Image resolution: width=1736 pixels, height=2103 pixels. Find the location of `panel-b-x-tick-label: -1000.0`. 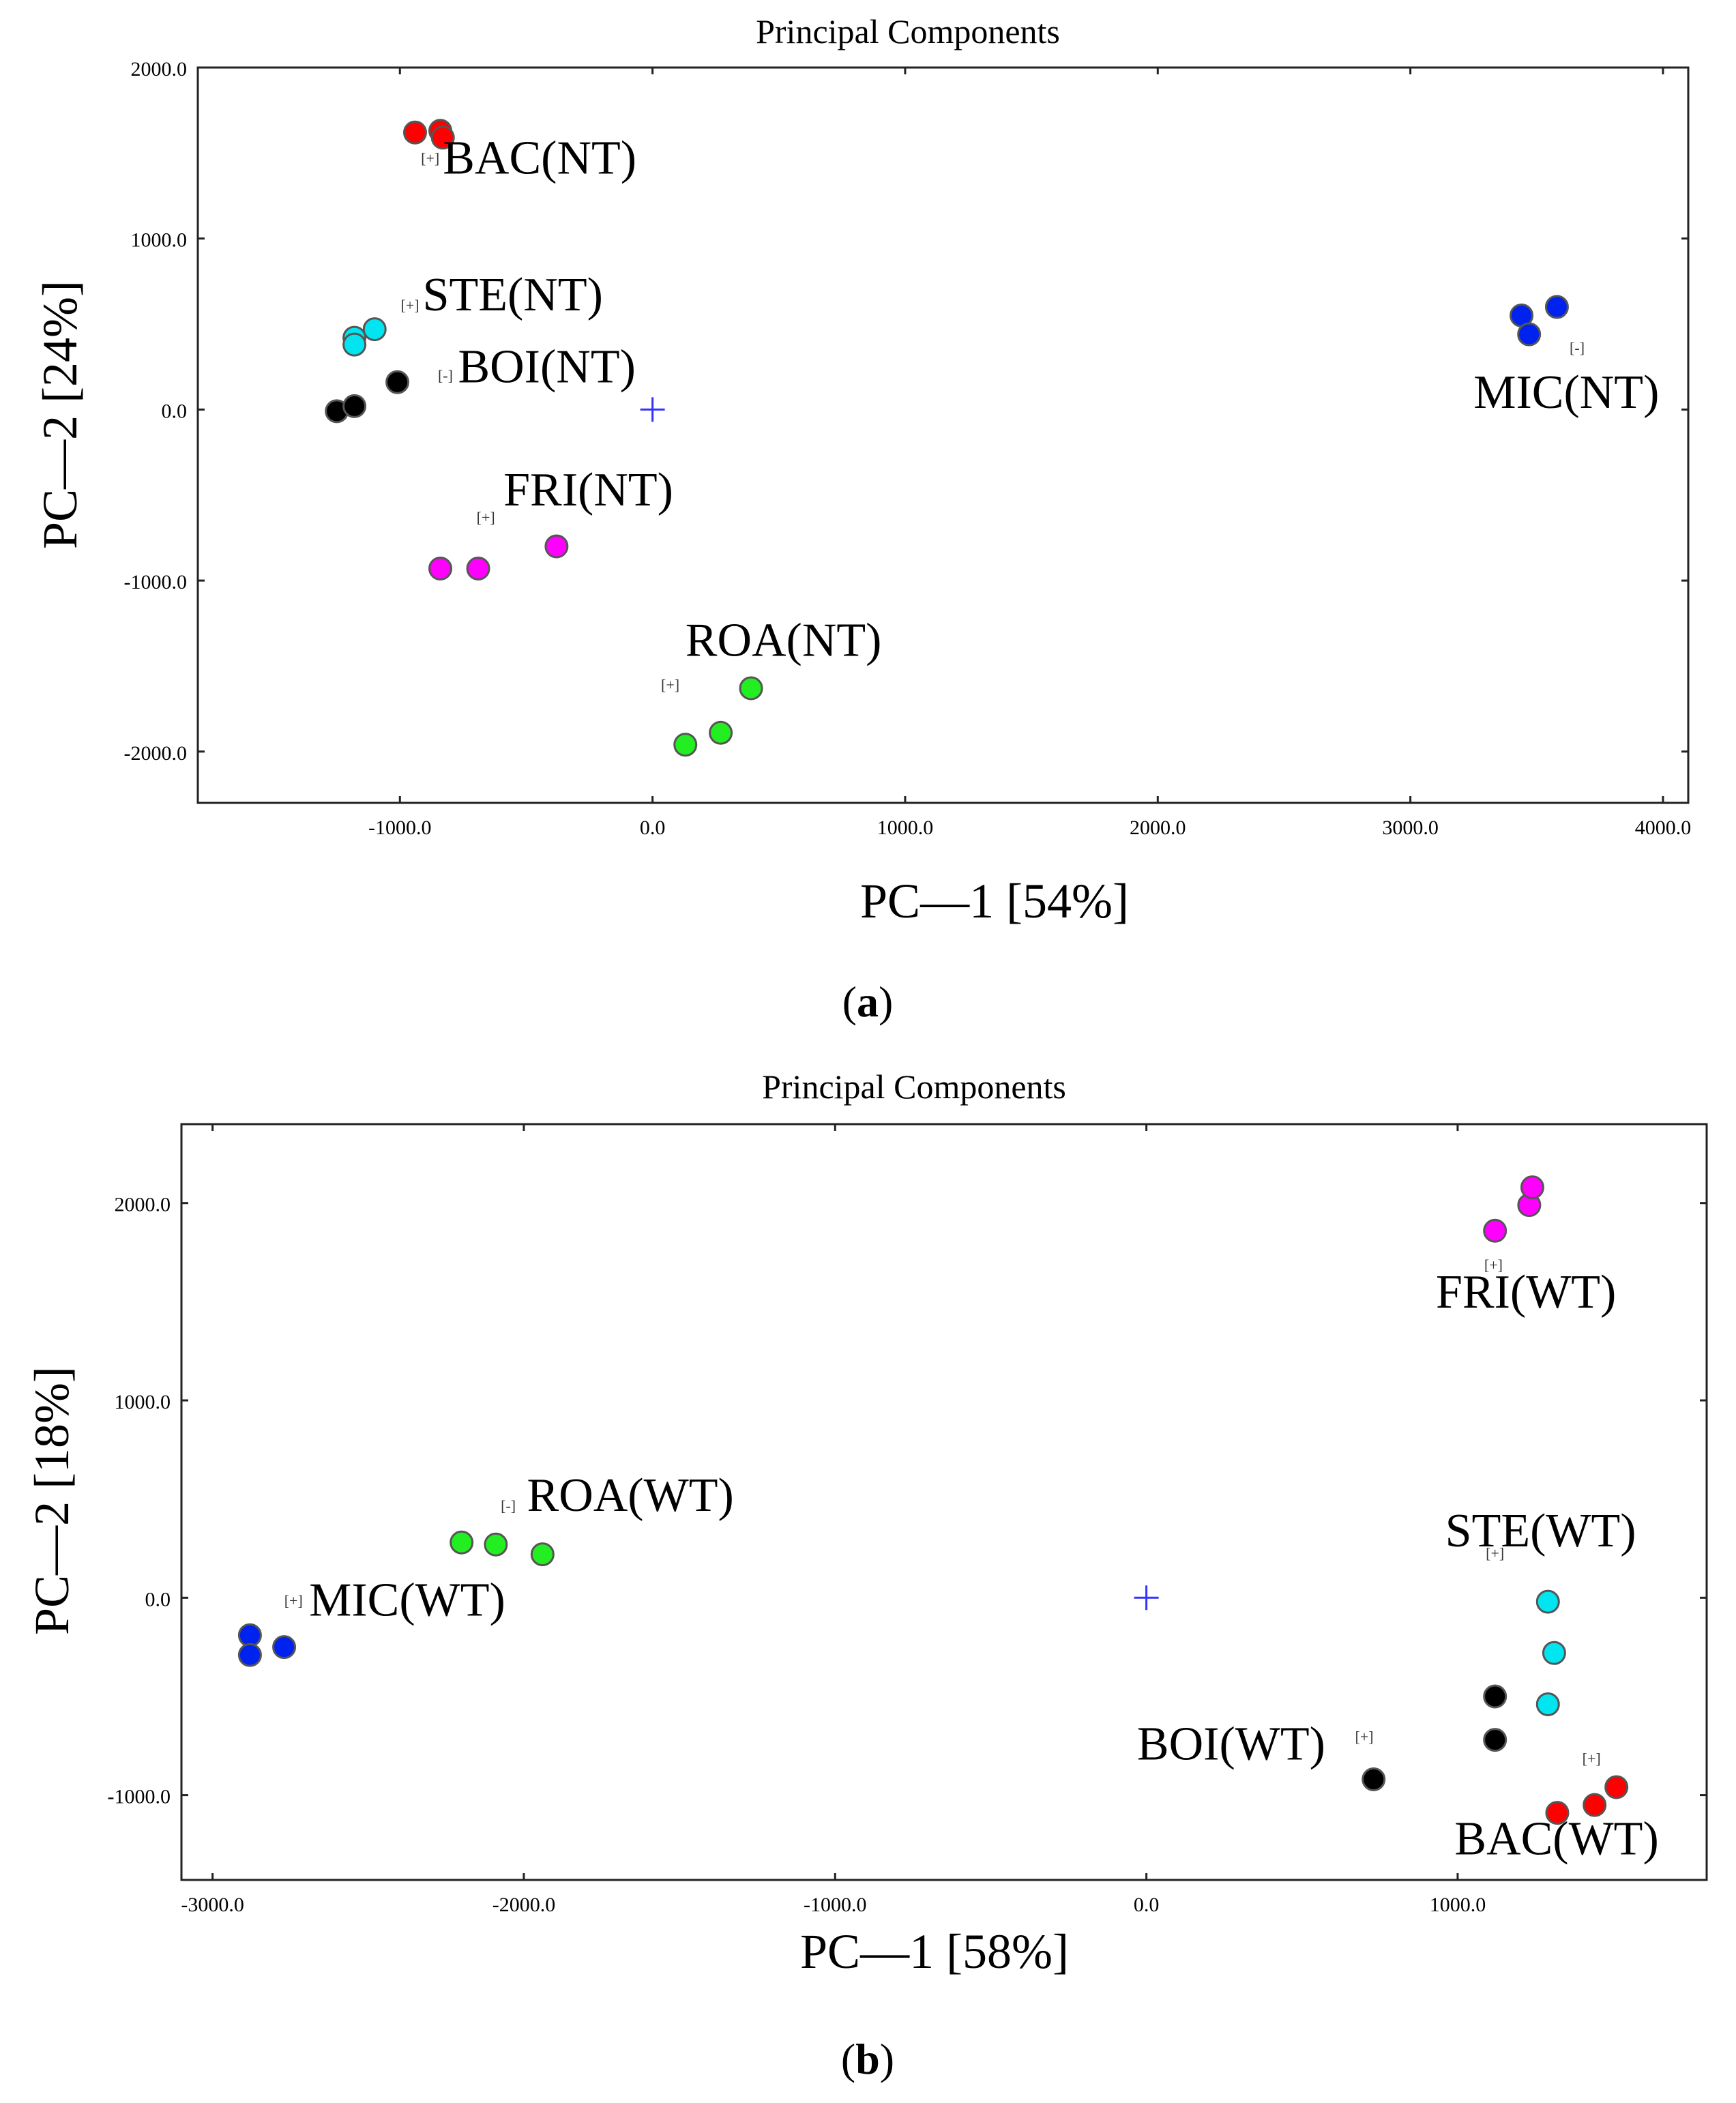

panel-b-x-tick-label: -1000.0 is located at coordinates (836, 1905).